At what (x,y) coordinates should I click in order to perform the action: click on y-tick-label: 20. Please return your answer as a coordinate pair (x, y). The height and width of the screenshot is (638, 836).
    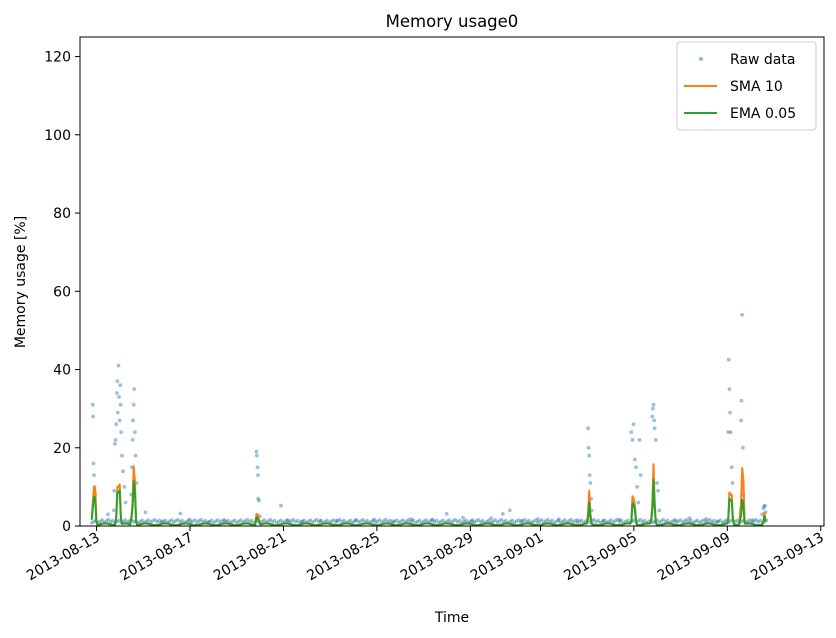
    Looking at the image, I should click on (62, 449).